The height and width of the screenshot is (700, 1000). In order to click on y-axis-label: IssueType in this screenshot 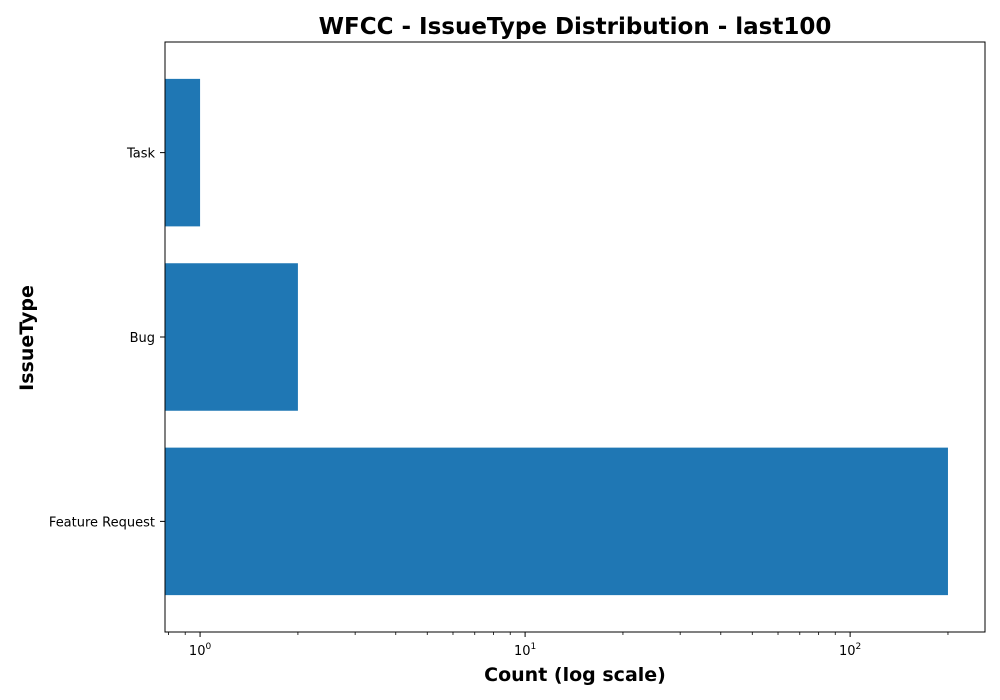, I will do `click(27, 338)`.